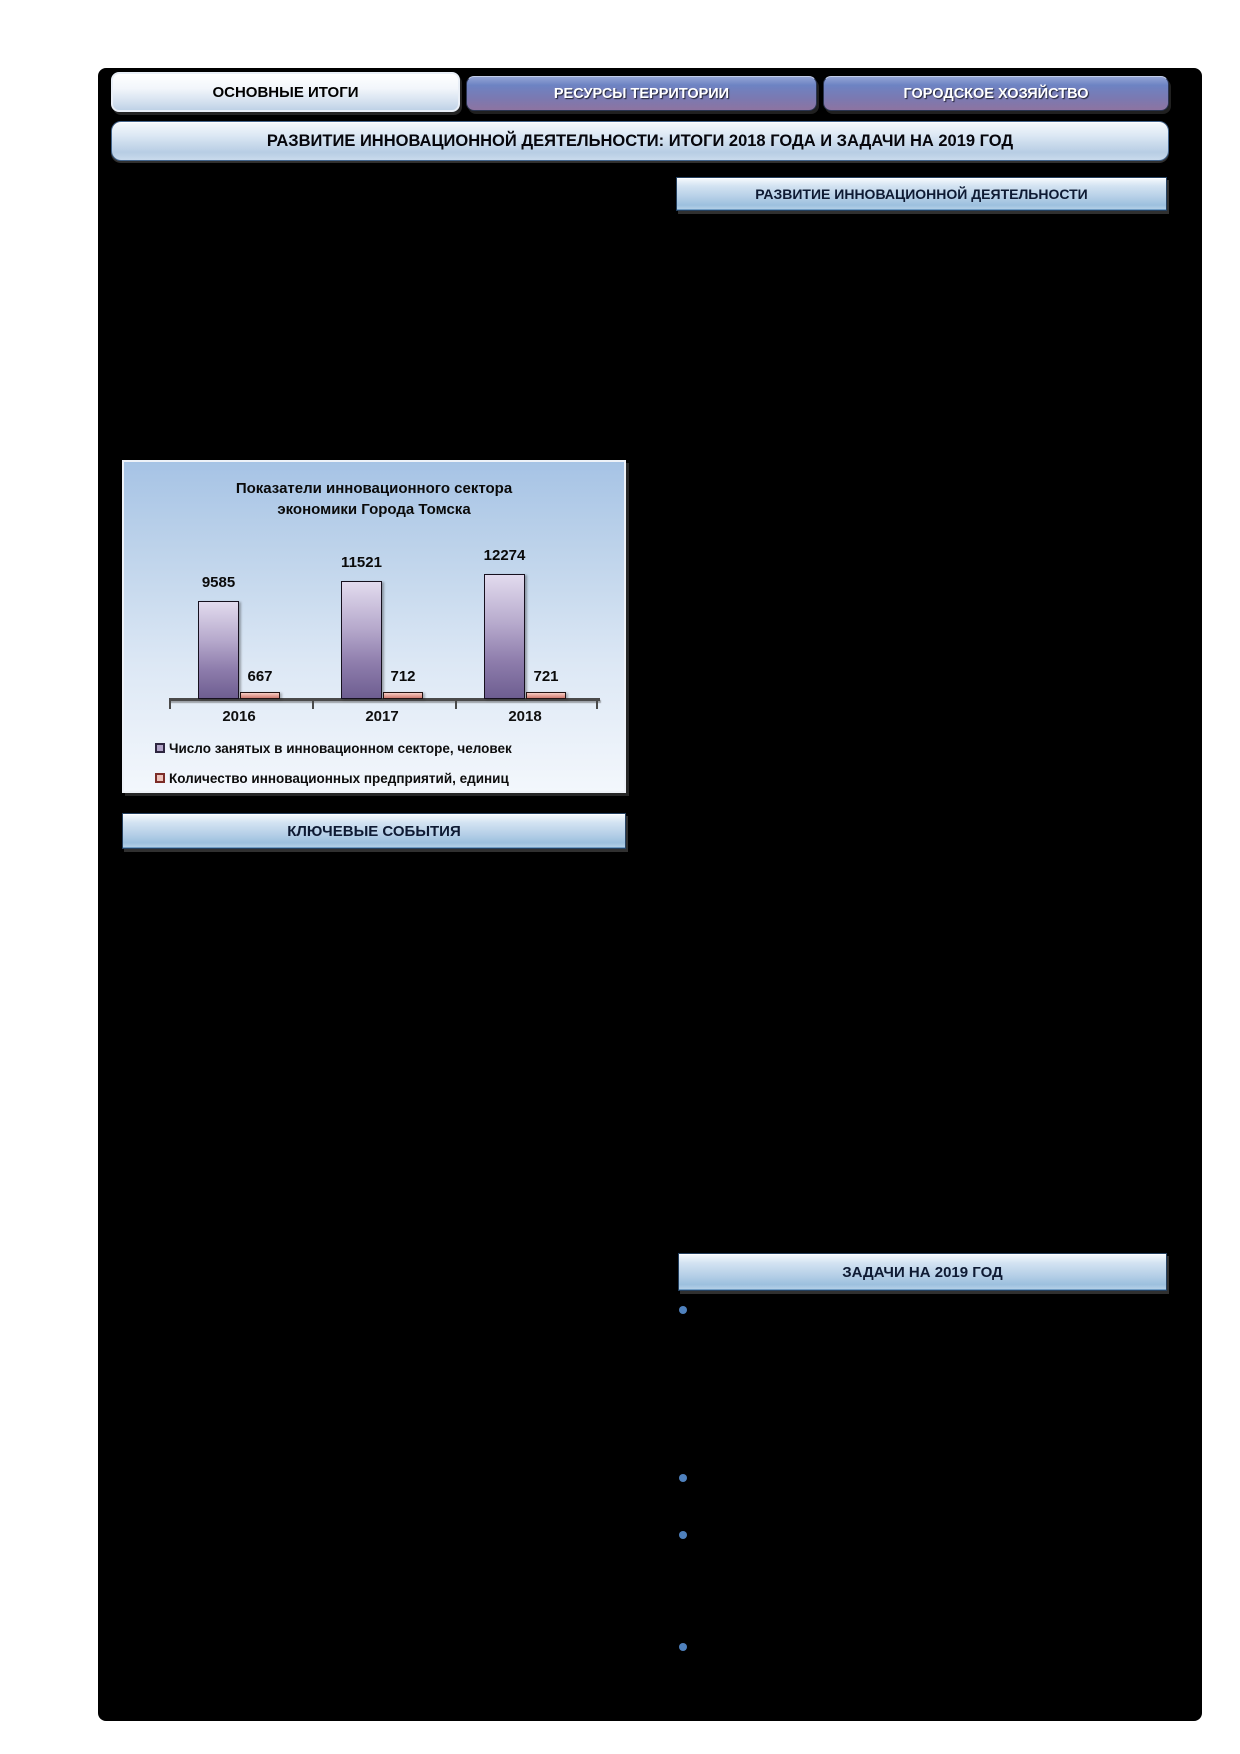 The width and height of the screenshot is (1240, 1754). I want to click on chart-plot: 9585 667 2016 11521 712 2017 12274 721 2018, so click(374, 626).